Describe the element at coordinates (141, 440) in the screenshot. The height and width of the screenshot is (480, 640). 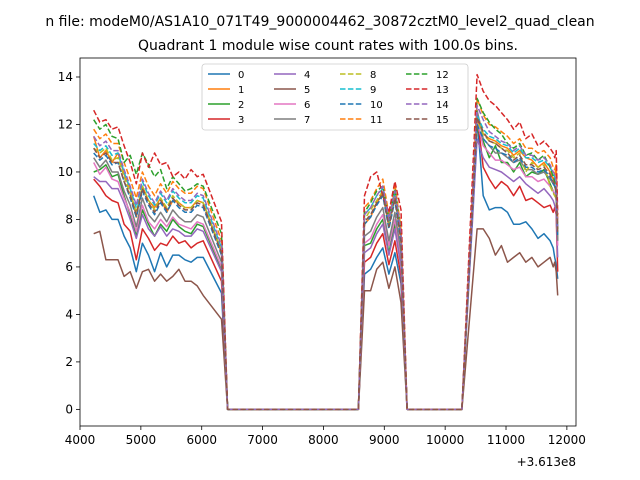
I see `x-tick-label: 5000` at that location.